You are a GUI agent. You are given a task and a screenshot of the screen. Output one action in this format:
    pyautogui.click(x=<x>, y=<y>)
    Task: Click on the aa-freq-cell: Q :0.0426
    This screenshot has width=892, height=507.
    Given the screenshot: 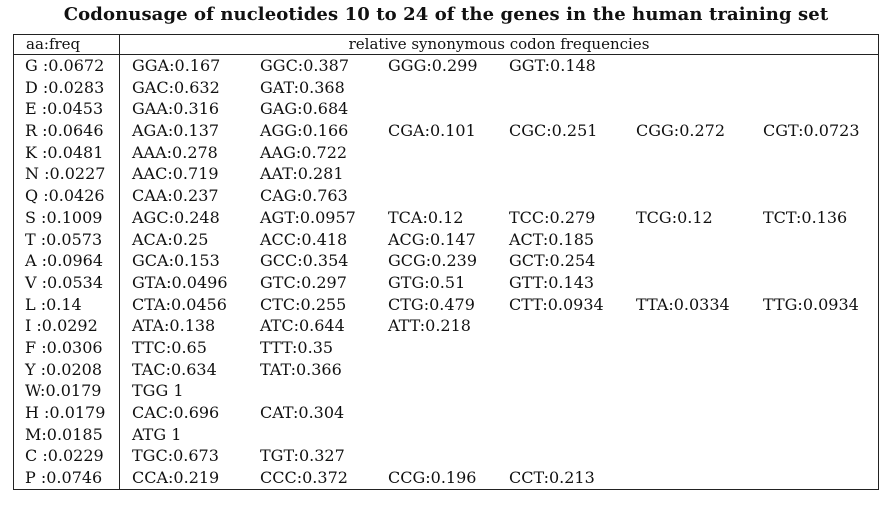 What is the action you would take?
    pyautogui.click(x=65, y=196)
    